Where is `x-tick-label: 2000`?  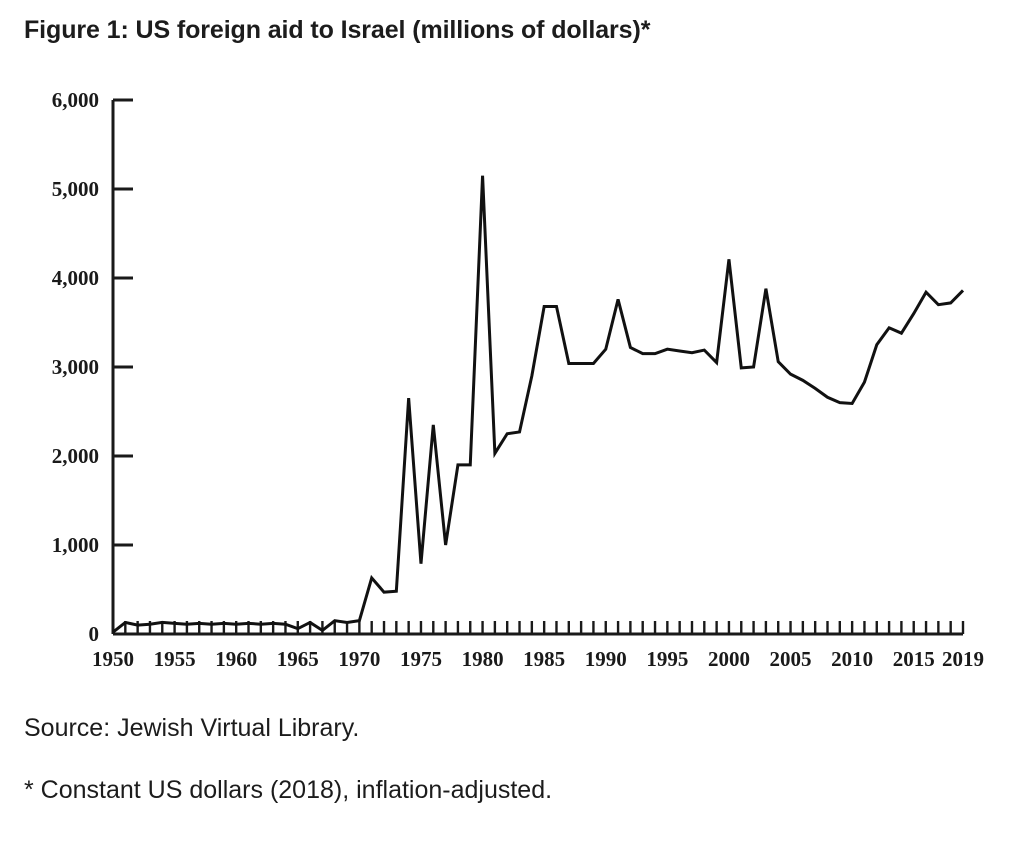 x-tick-label: 2000 is located at coordinates (729, 659).